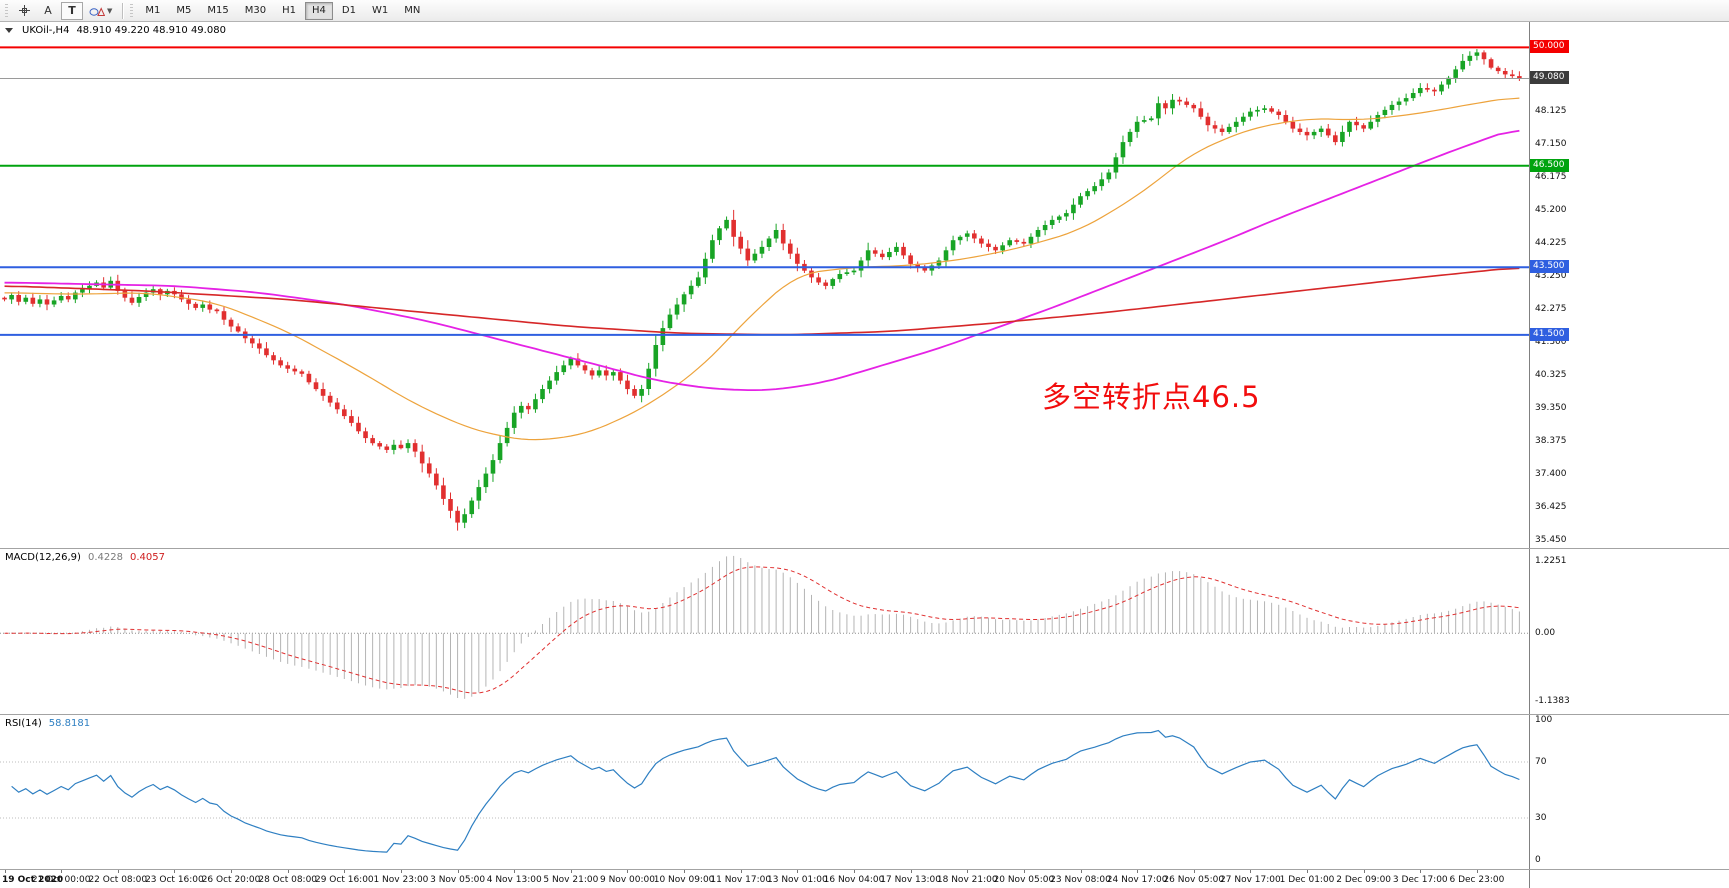 This screenshot has height=888, width=1729. Describe the element at coordinates (1151, 397) in the screenshot. I see `annotation-text: 多空转折点46.5` at that location.